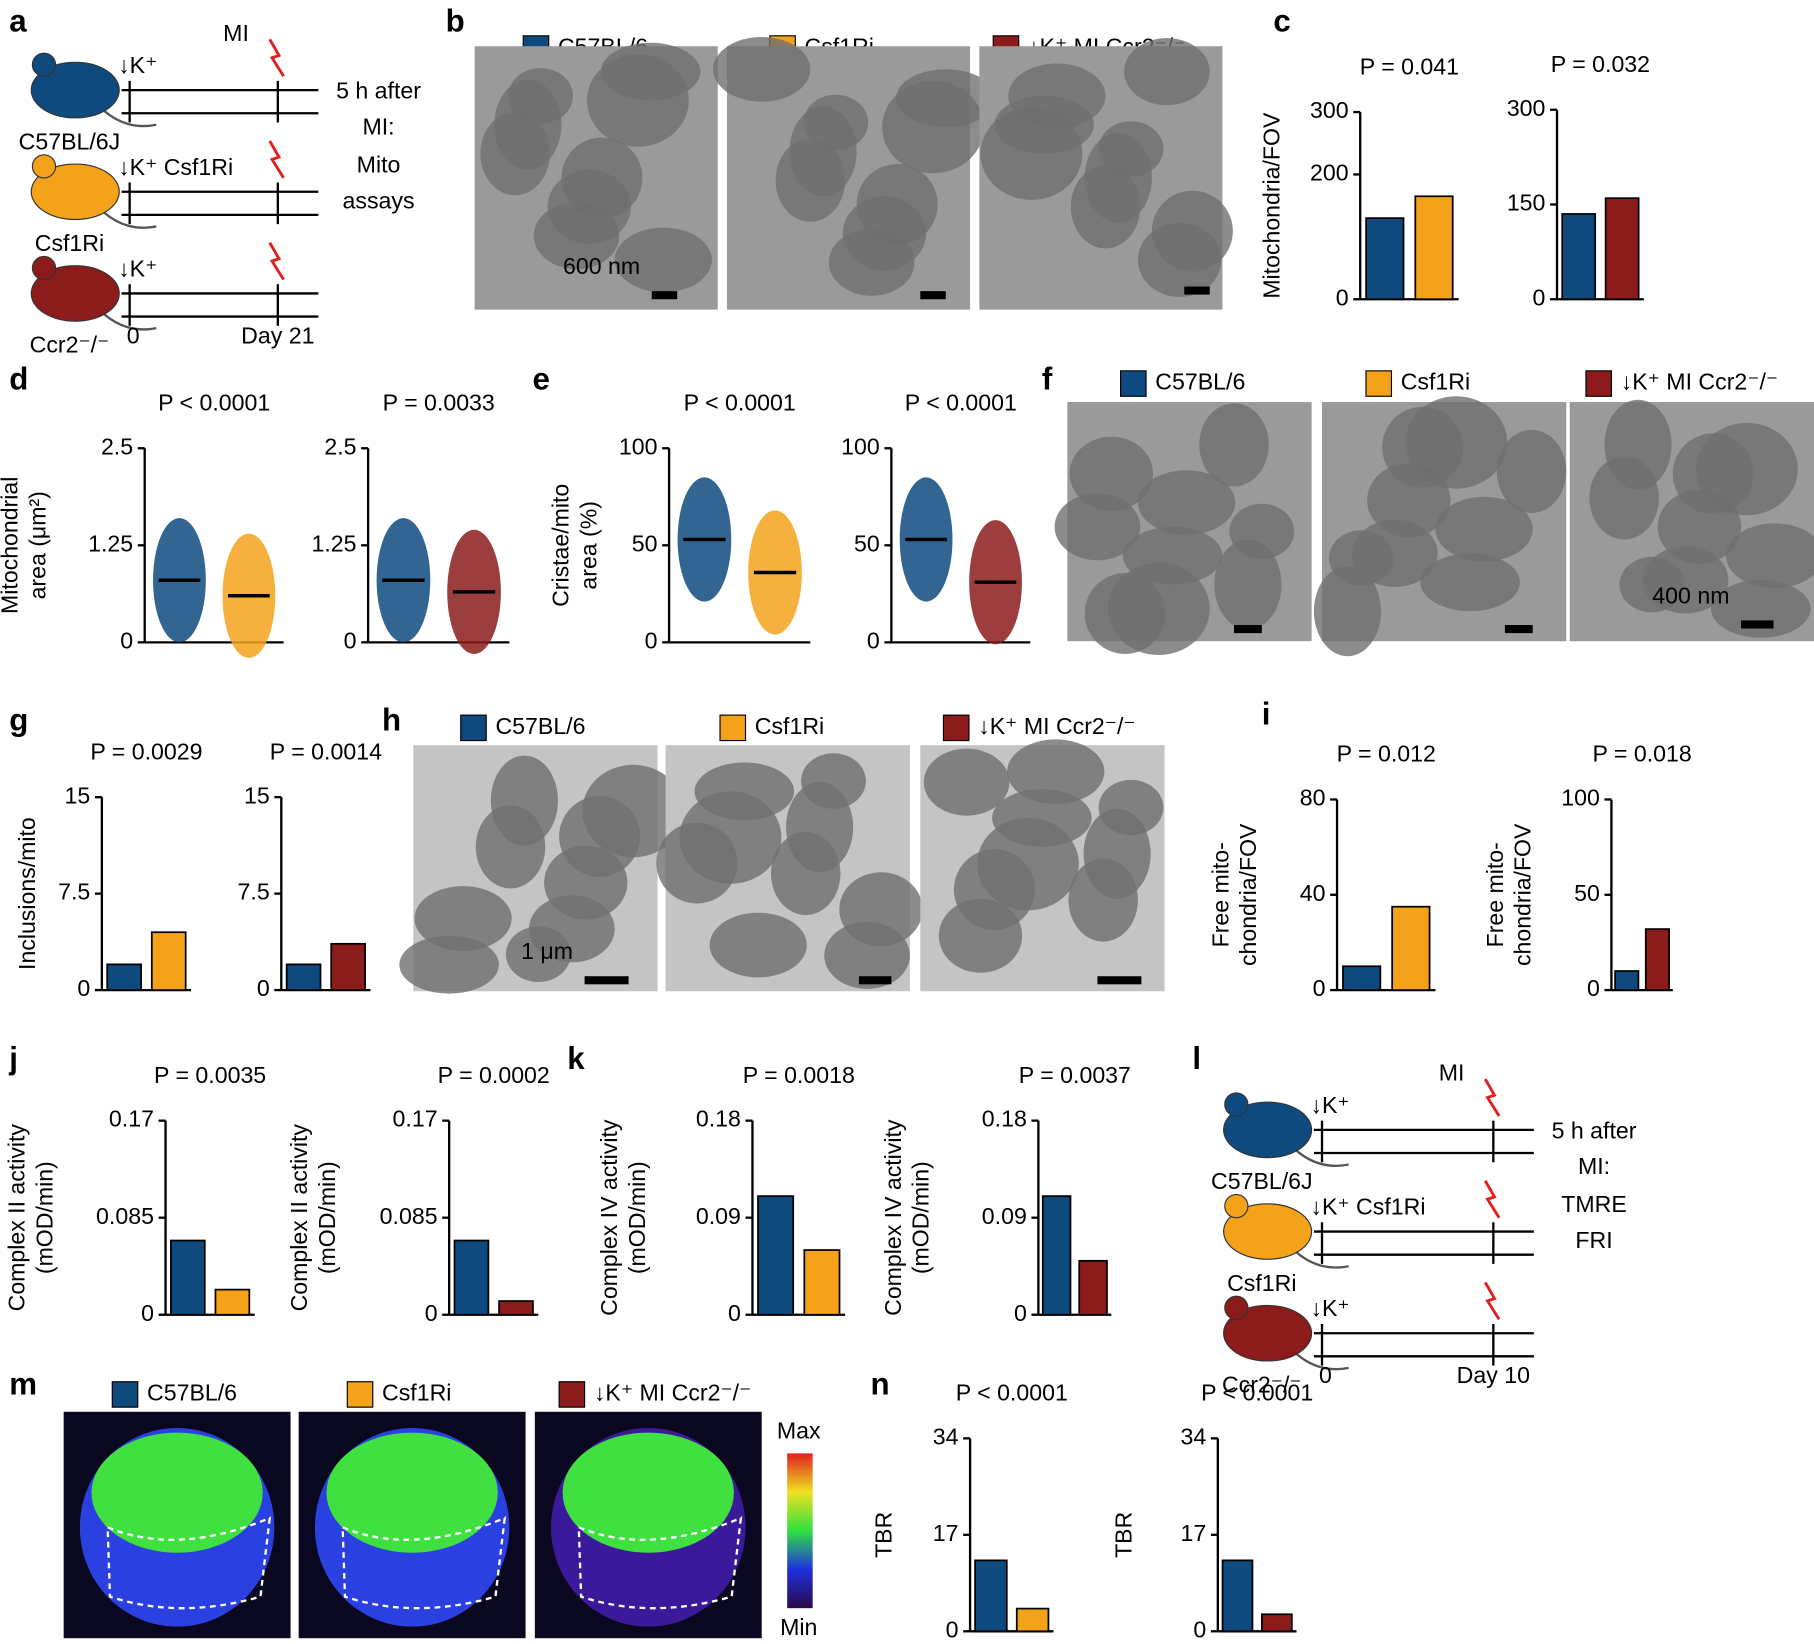 This screenshot has width=1814, height=1644. What do you see at coordinates (1271, 205) in the screenshot?
I see `y-axis-label: Mitochondria/FOV` at bounding box center [1271, 205].